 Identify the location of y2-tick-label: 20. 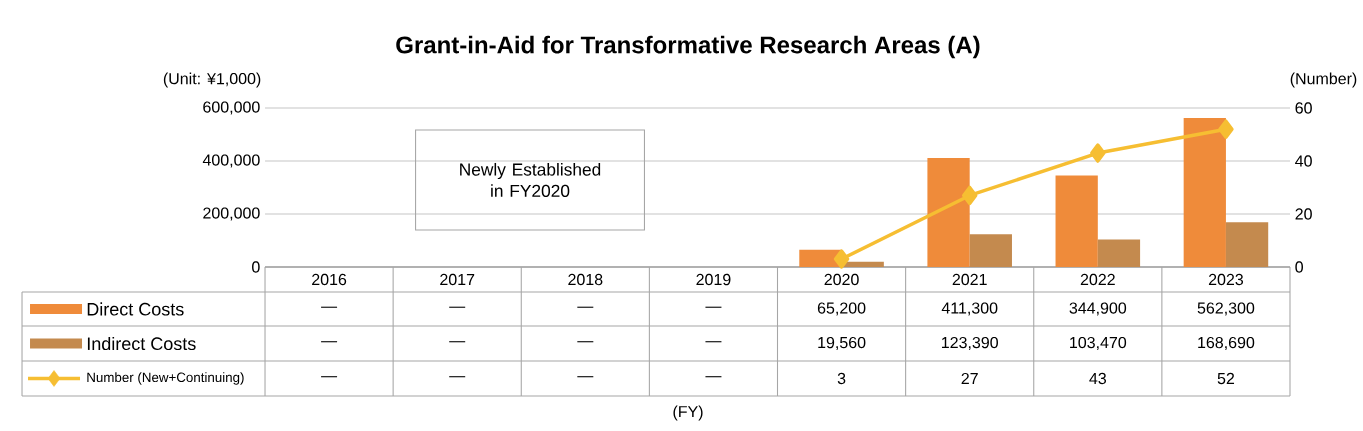
(1303, 214).